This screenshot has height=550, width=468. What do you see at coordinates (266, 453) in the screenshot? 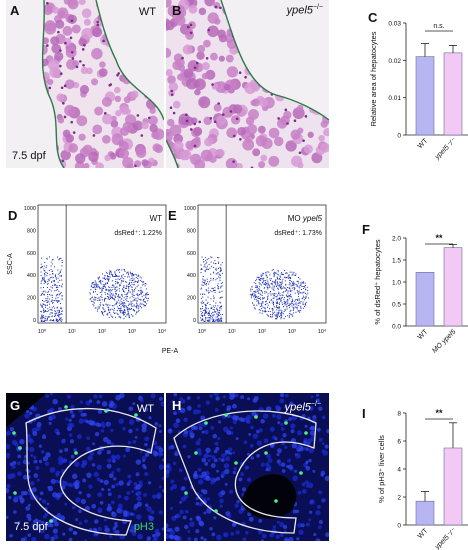
I see `ph3-positive-cell` at bounding box center [266, 453].